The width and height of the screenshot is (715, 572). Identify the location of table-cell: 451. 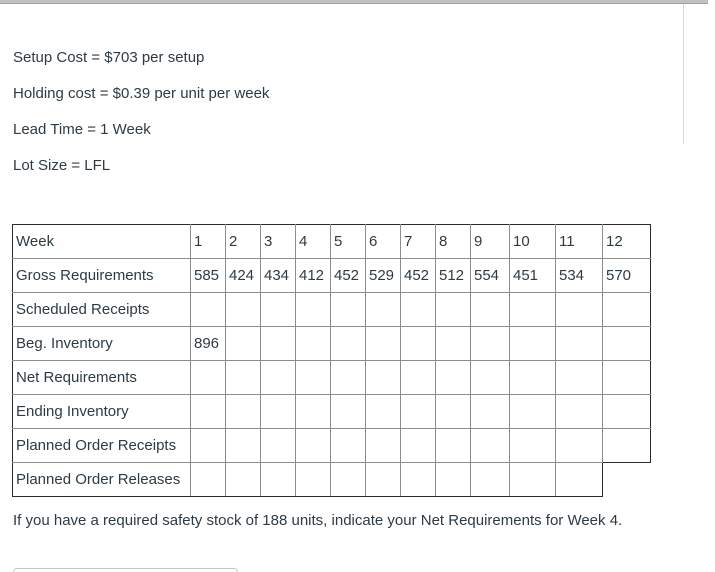
(532, 275).